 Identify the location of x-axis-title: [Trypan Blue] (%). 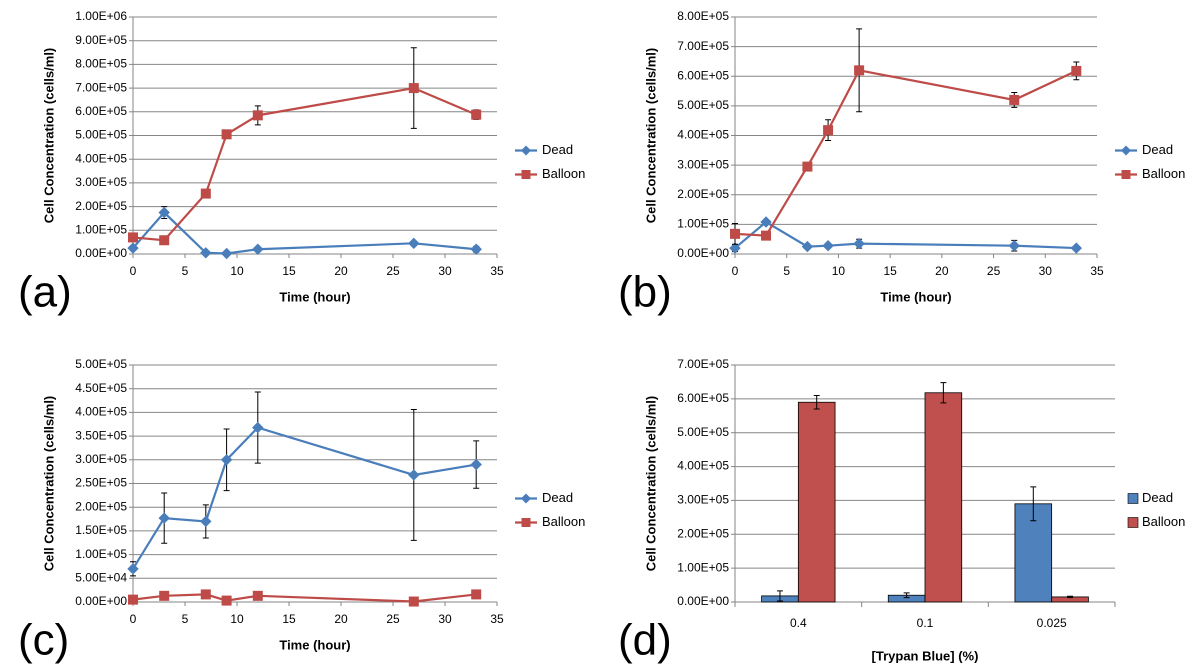
(925, 655).